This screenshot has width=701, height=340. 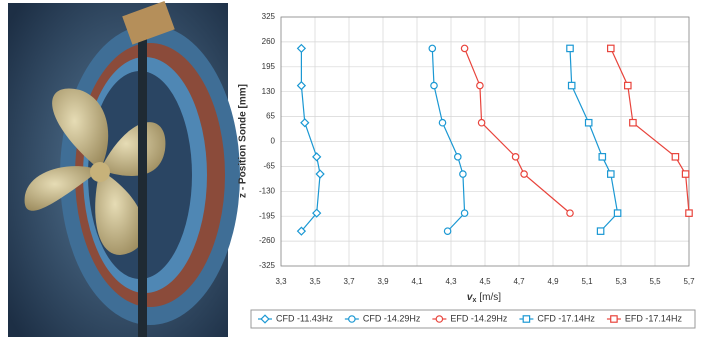 I want to click on x-axis-subscript: x, so click(x=474, y=300).